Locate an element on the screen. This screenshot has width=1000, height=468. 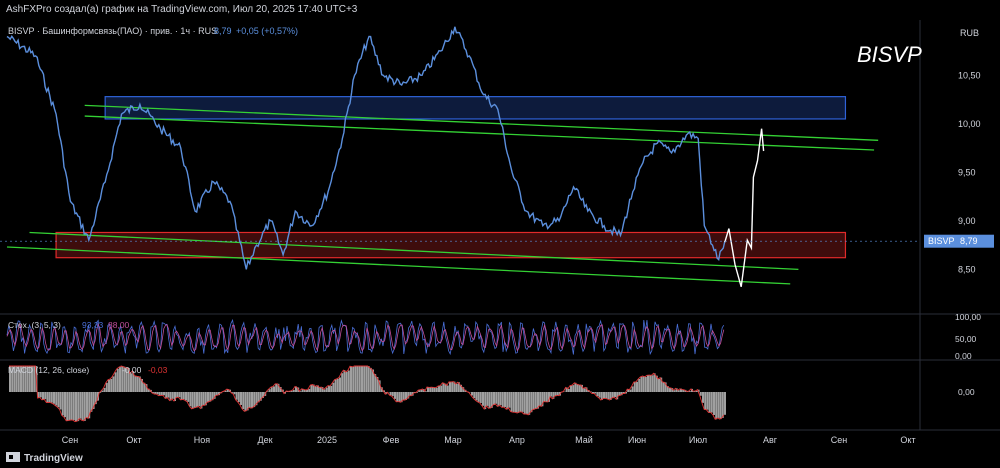
time-tick-label: Сен is located at coordinates (839, 440).